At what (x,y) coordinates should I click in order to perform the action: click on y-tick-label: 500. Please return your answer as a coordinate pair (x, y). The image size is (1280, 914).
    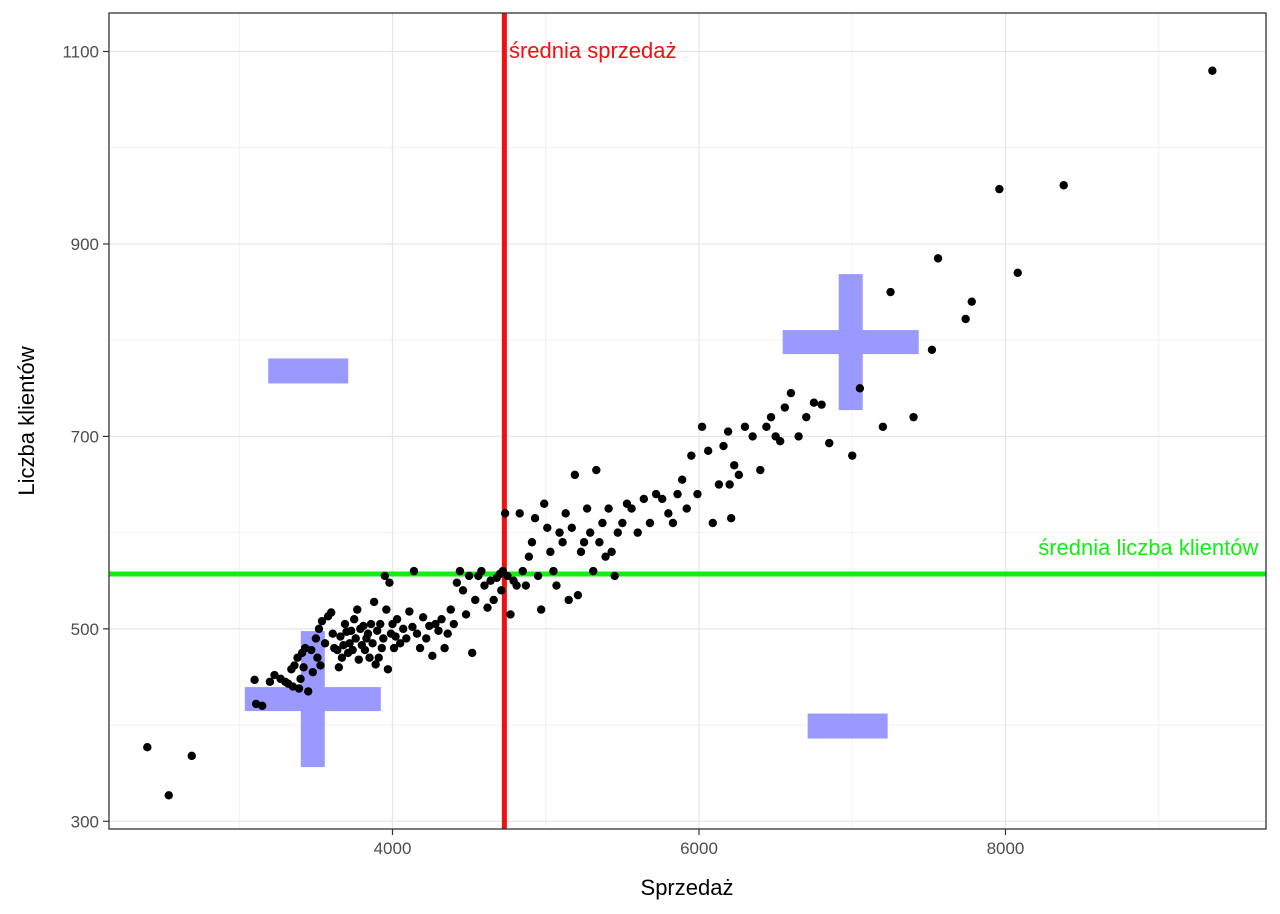
    Looking at the image, I should click on (85, 629).